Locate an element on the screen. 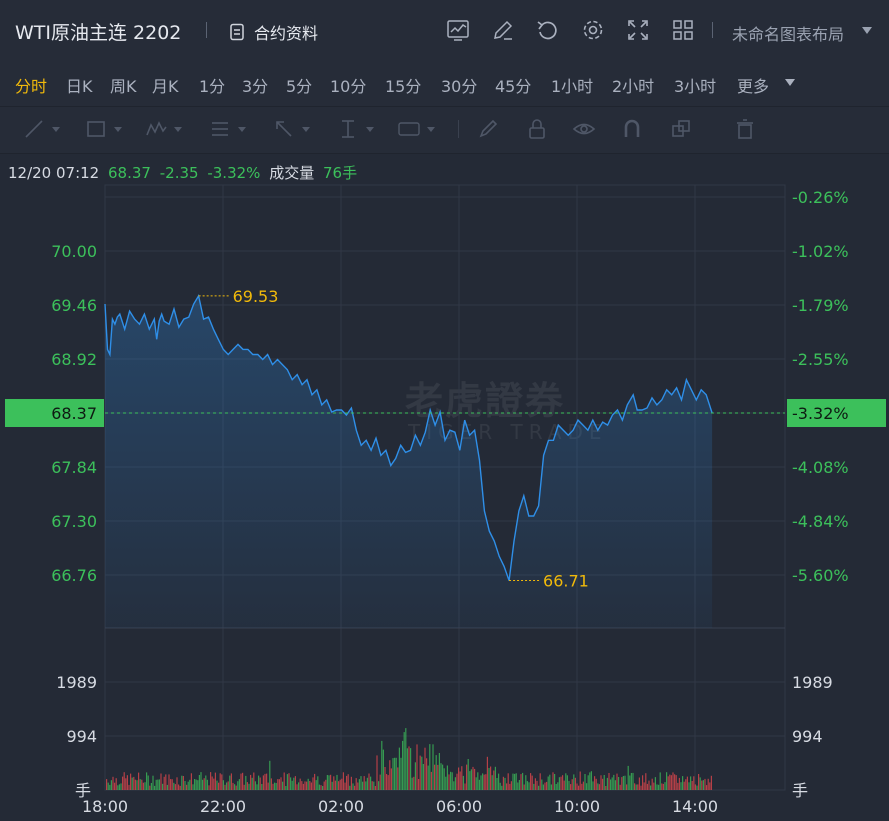 The width and height of the screenshot is (889, 821). more-chevron-down-icon is located at coordinates (790, 82).